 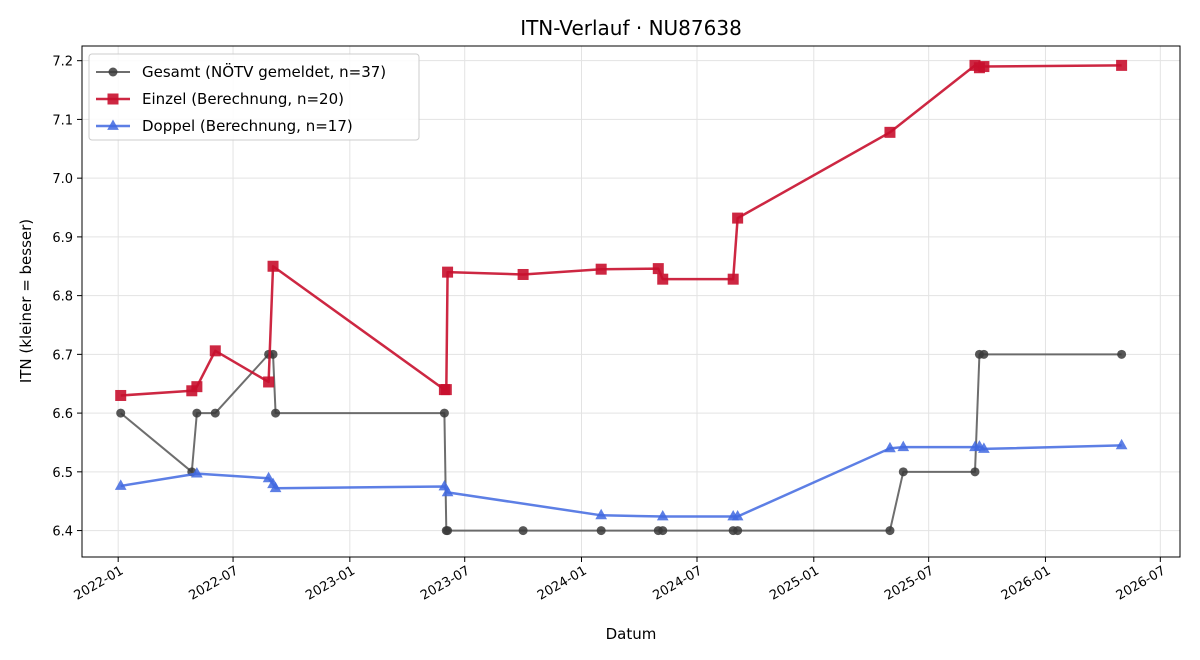 What do you see at coordinates (62, 62) in the screenshot?
I see `y-tick-label: 7.2` at bounding box center [62, 62].